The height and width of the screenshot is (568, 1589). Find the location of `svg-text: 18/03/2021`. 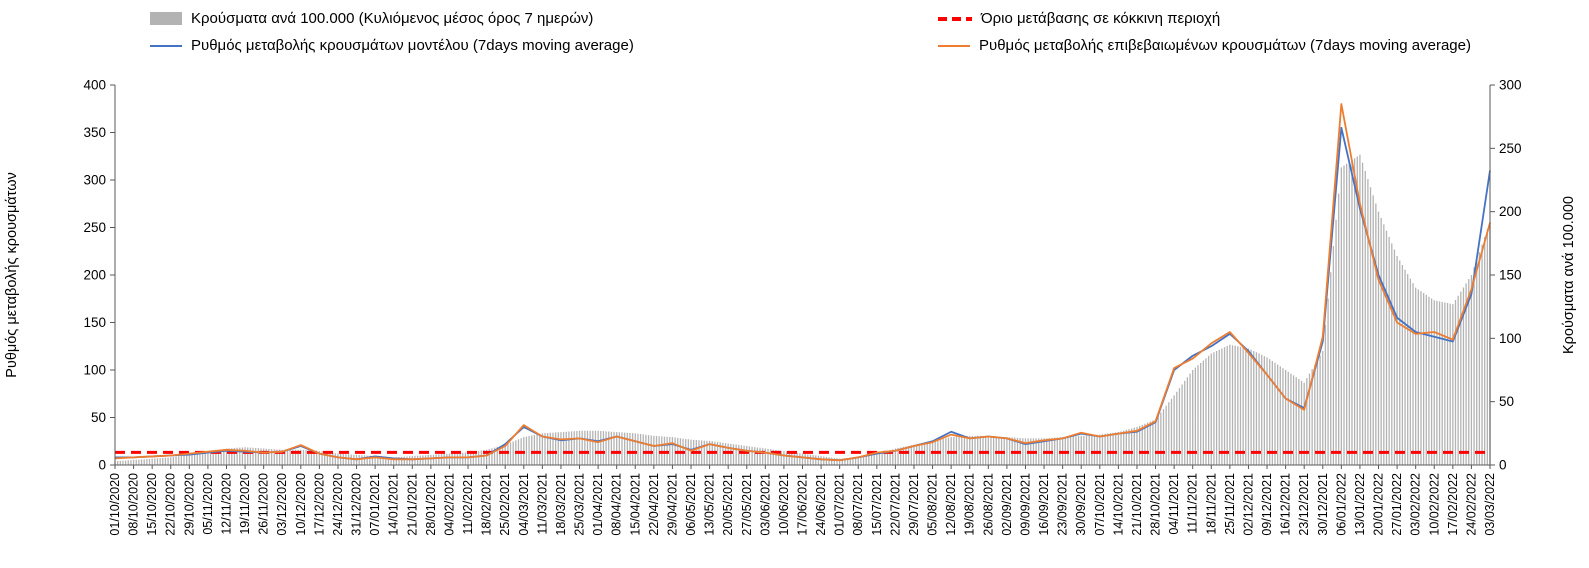

svg-text: 18/03/2021 is located at coordinates (561, 504).